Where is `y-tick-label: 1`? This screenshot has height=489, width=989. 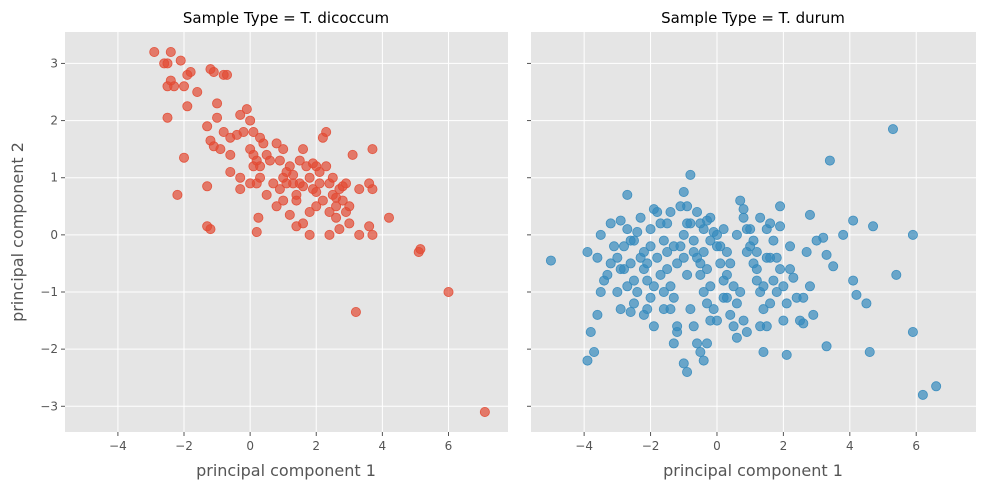
y-tick-label: 1 is located at coordinates (54, 178).